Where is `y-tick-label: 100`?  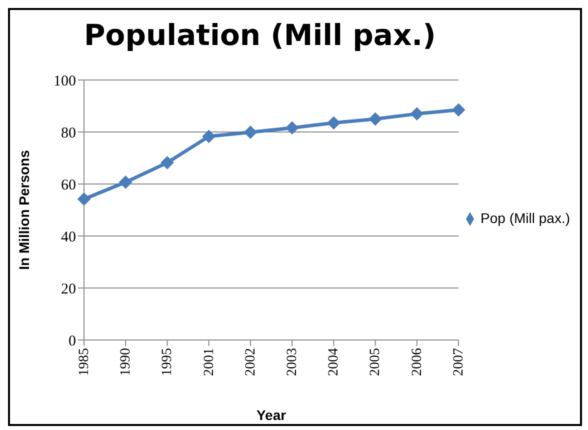
y-tick-label: 100 is located at coordinates (65, 81).